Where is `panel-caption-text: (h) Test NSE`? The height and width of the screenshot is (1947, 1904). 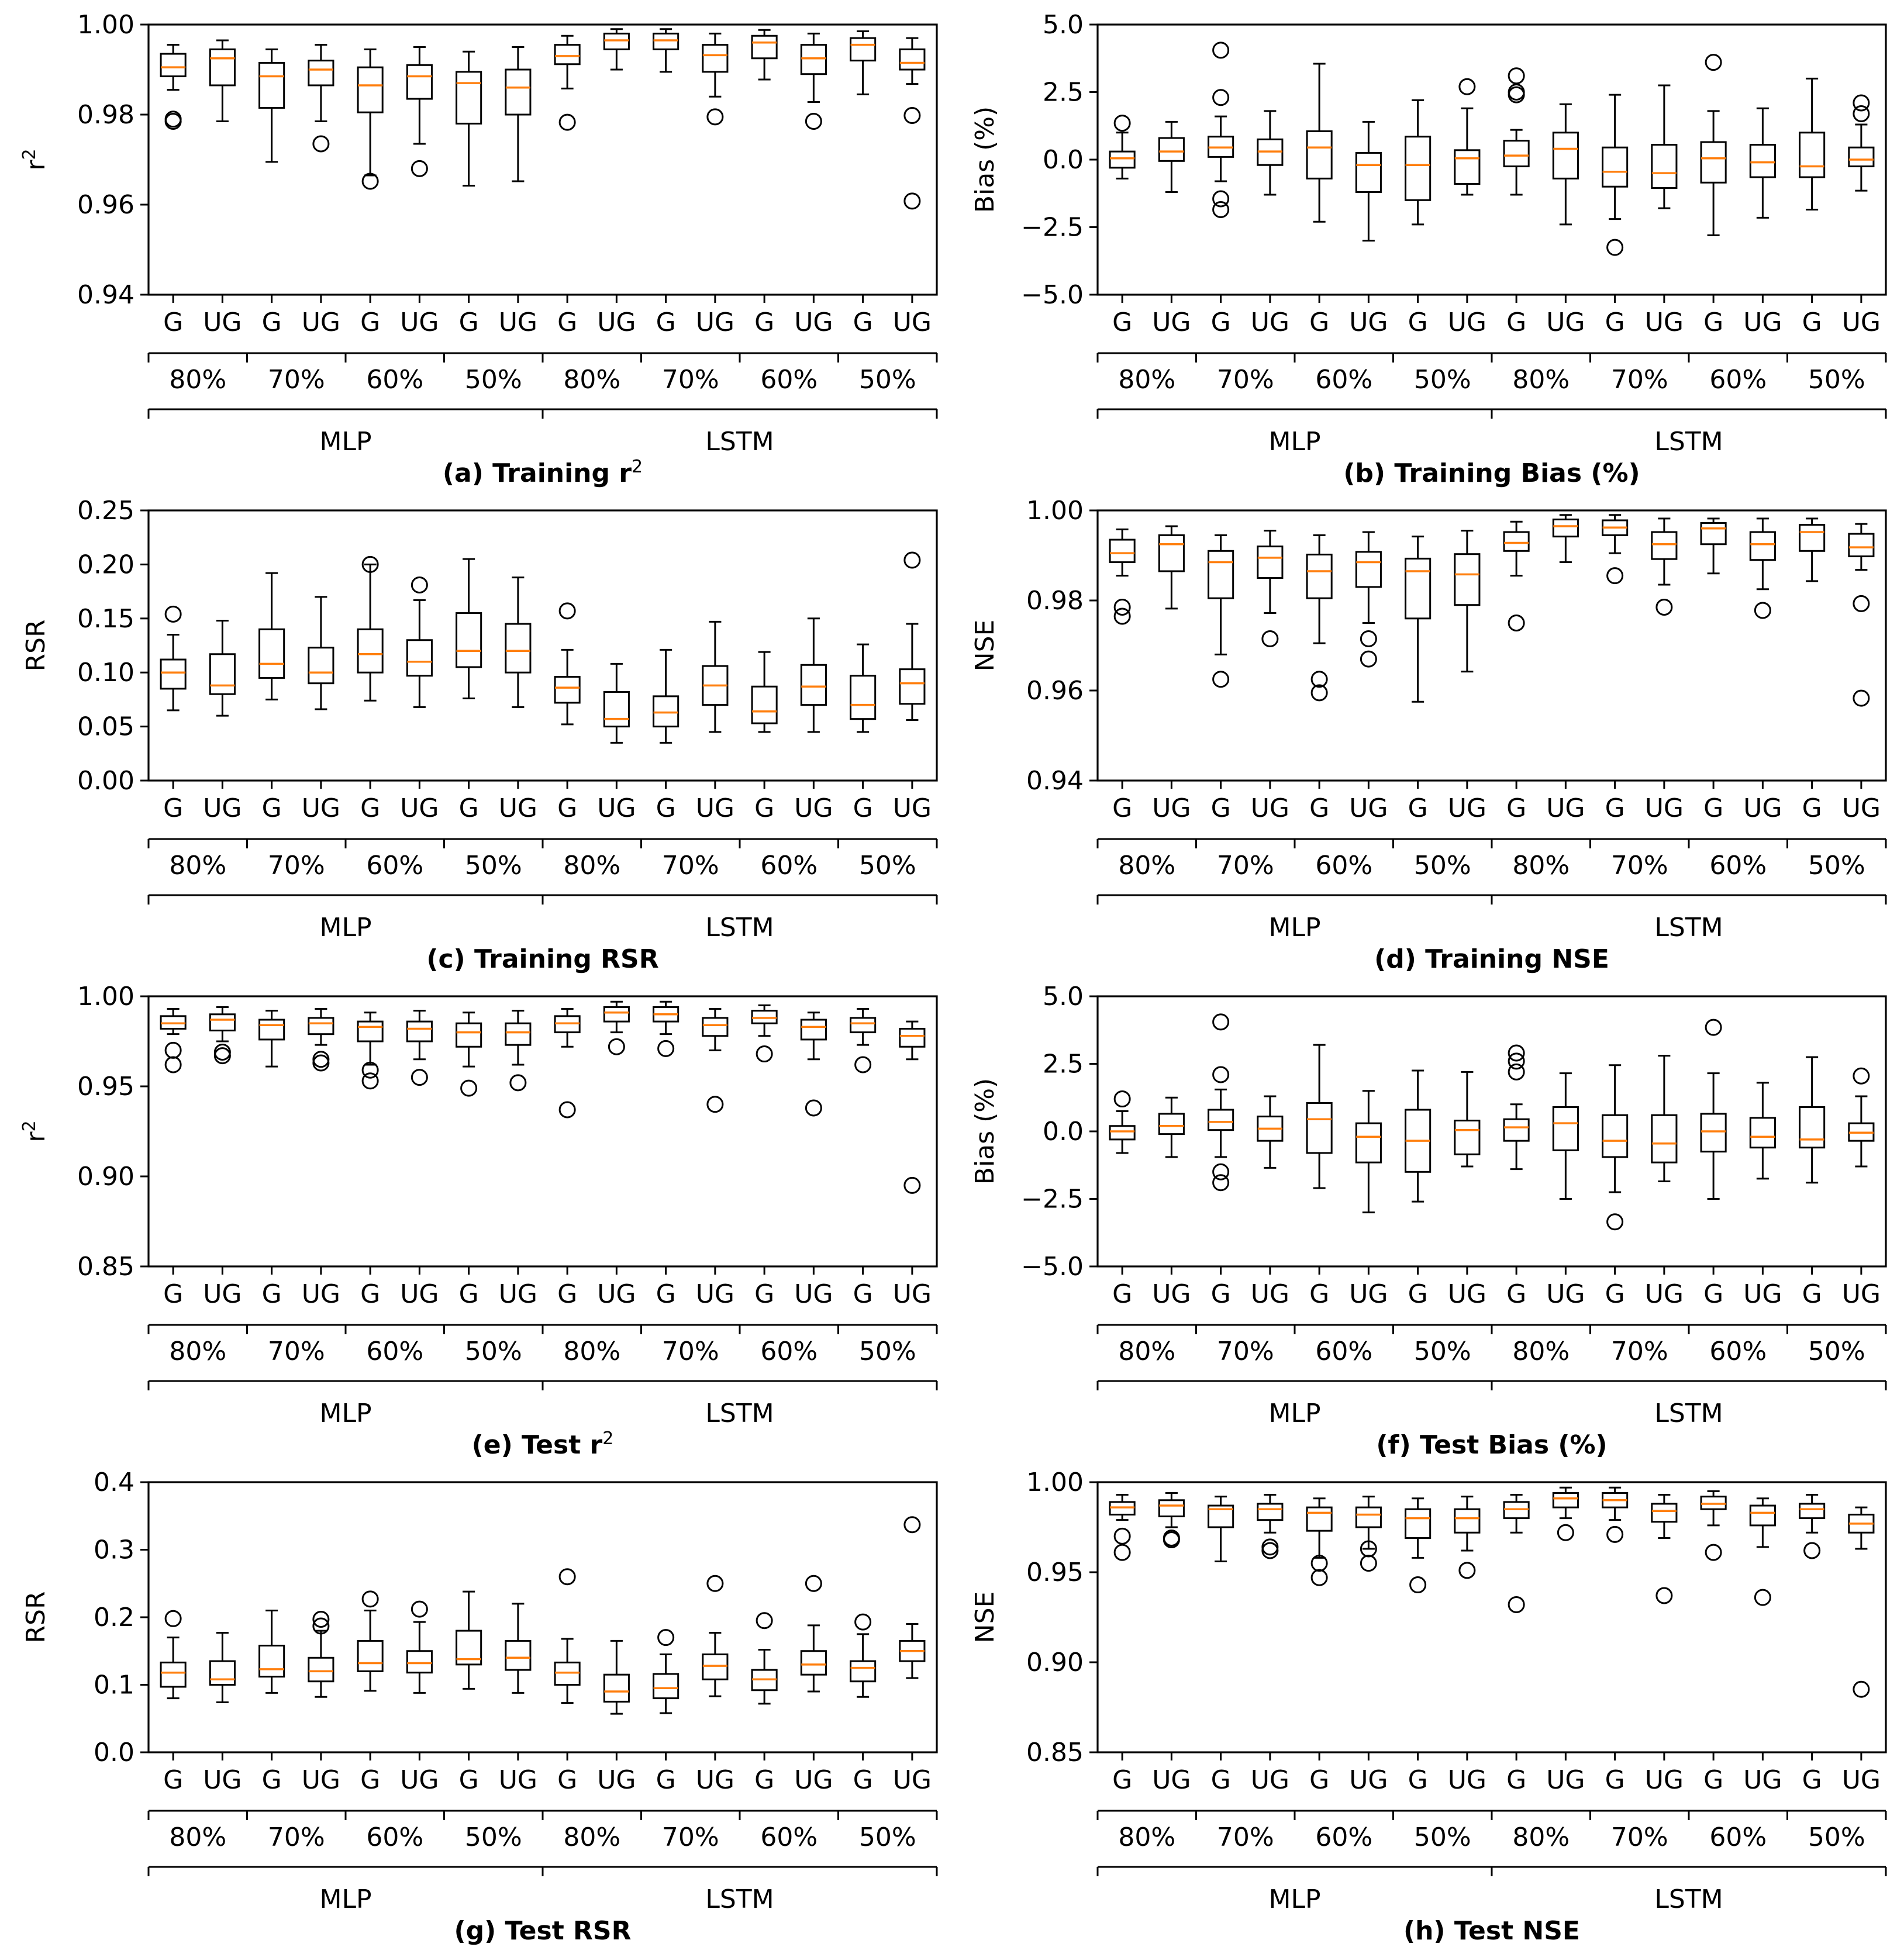 panel-caption-text: (h) Test NSE is located at coordinates (1491, 1931).